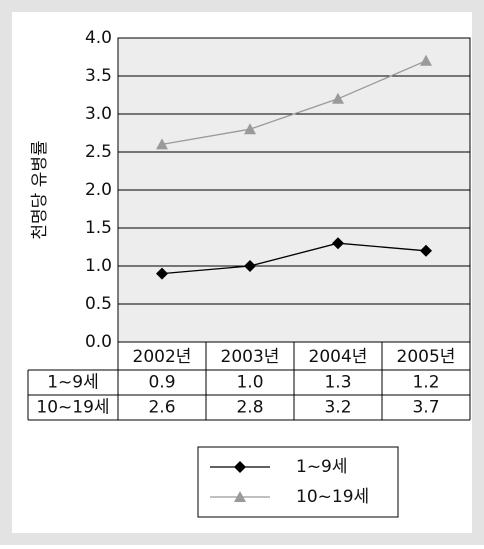 This screenshot has width=484, height=549. I want to click on table-cell: 2.8, so click(249, 408).